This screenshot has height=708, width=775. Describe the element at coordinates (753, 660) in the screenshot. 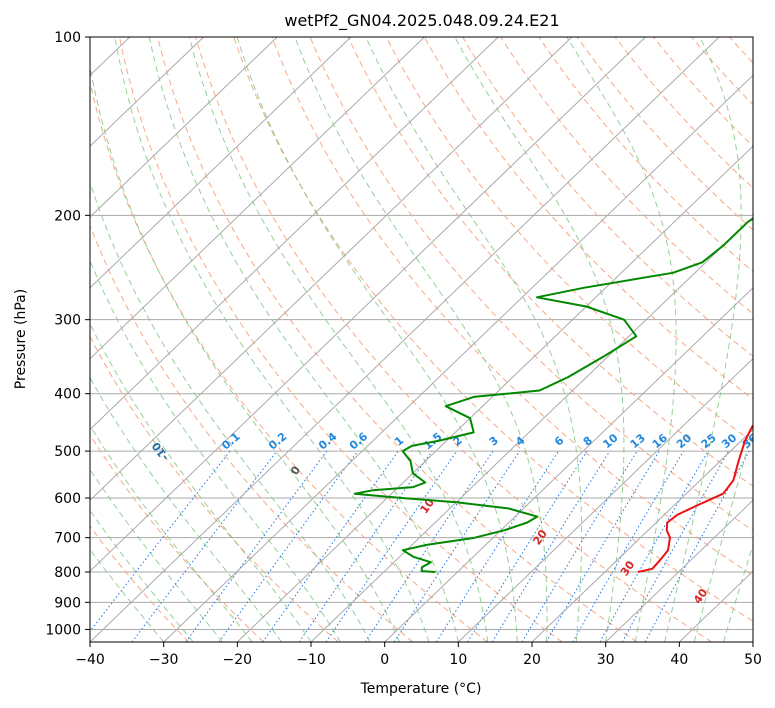

I see `x-tick-label: 50` at that location.